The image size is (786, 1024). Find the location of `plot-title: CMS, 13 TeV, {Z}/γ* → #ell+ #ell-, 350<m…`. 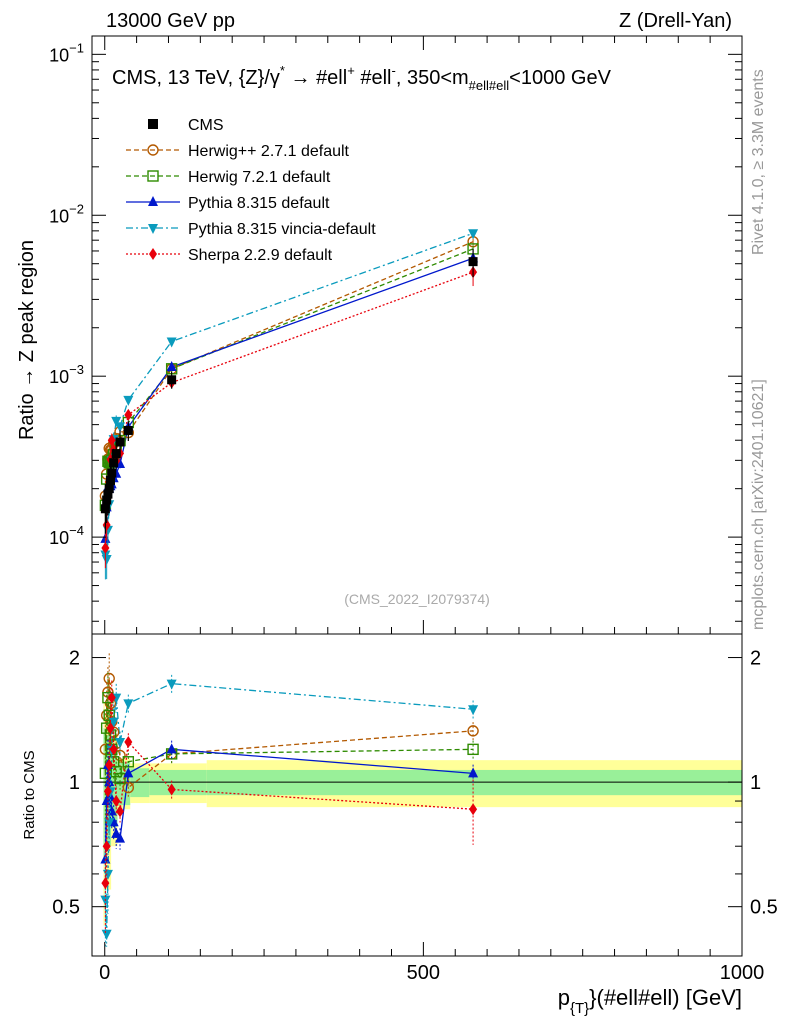

plot-title: CMS, 13 TeV, {Z}/γ* → #ell+ #ell-, 350<m… is located at coordinates (362, 78).